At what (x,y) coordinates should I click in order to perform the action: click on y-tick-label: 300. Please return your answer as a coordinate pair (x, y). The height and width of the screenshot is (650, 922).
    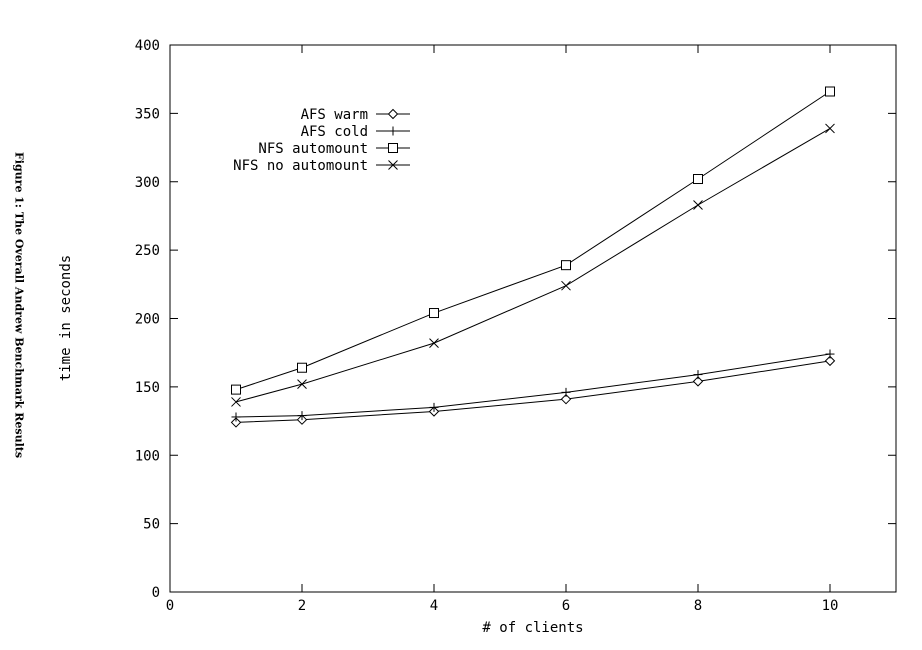
    Looking at the image, I should click on (147, 183).